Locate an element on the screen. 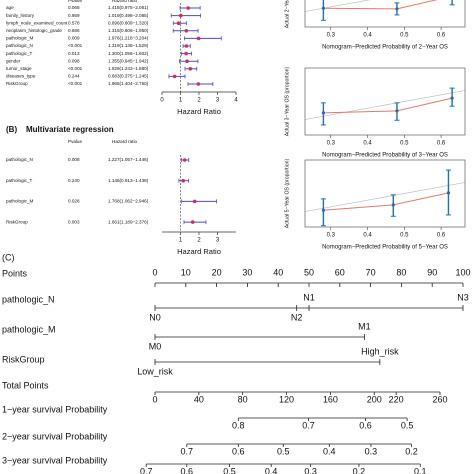 This screenshot has height=474, width=474. tick-label: 20 is located at coordinates (217, 272).